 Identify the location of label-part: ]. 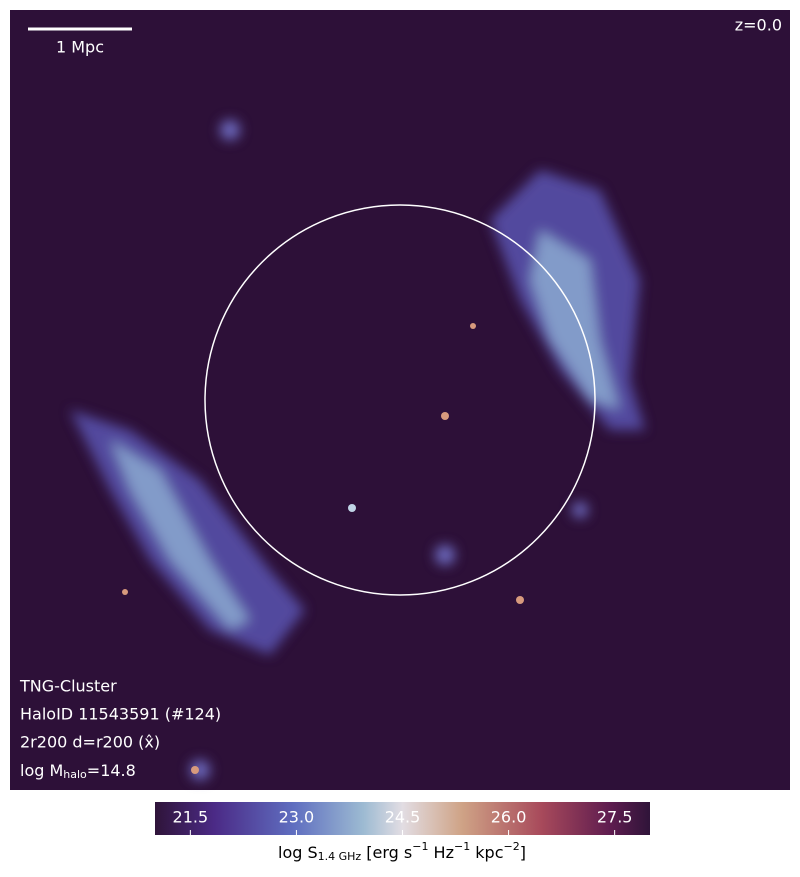
(523, 852).